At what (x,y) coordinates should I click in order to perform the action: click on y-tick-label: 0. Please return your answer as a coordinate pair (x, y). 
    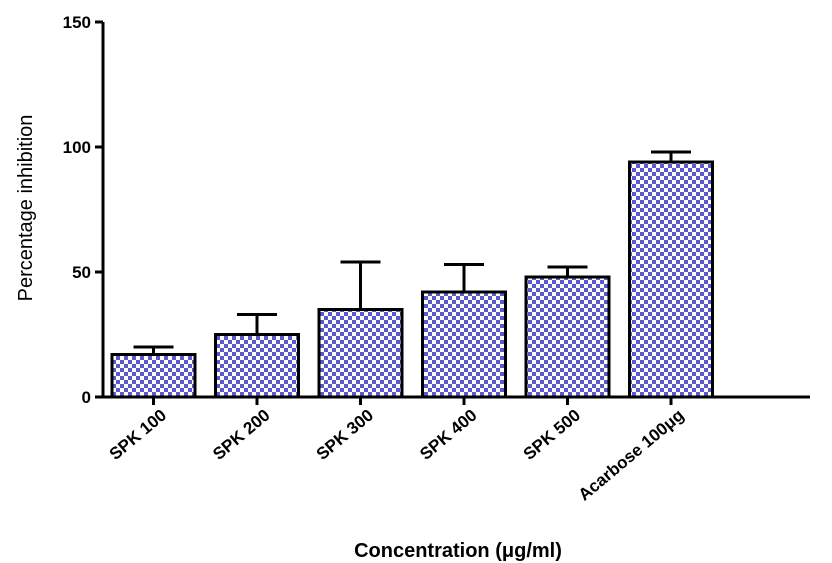
    Looking at the image, I should click on (86, 397).